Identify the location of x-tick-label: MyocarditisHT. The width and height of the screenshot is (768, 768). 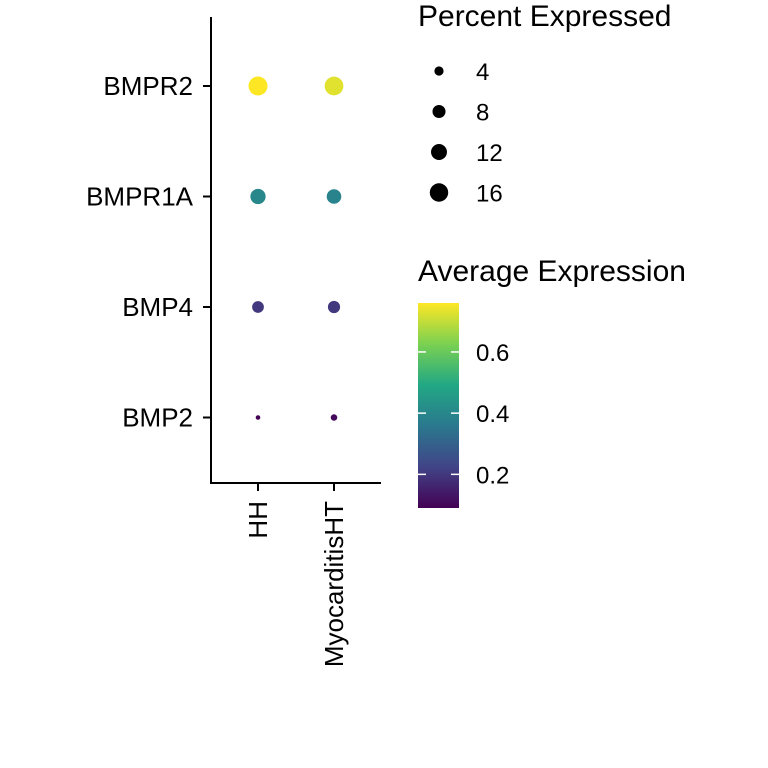
(334, 584).